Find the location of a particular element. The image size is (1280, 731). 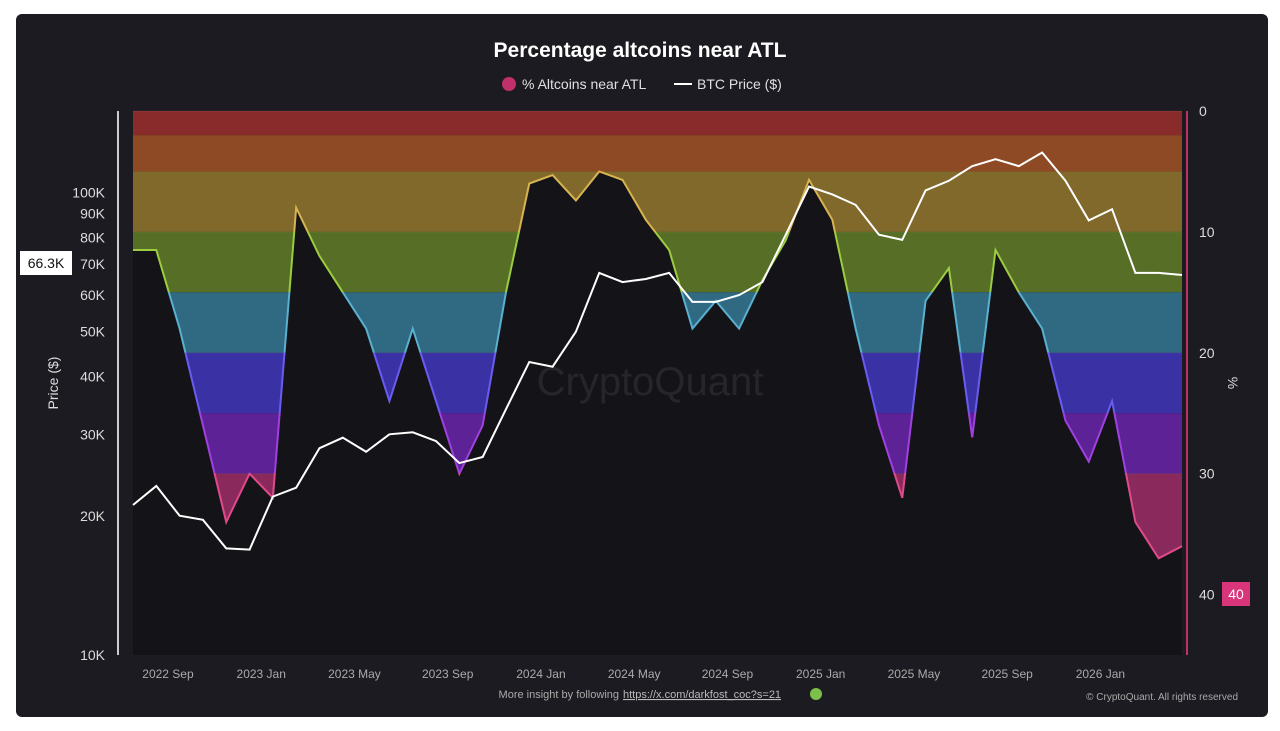

percent-current-badge is located at coordinates (1236, 594).